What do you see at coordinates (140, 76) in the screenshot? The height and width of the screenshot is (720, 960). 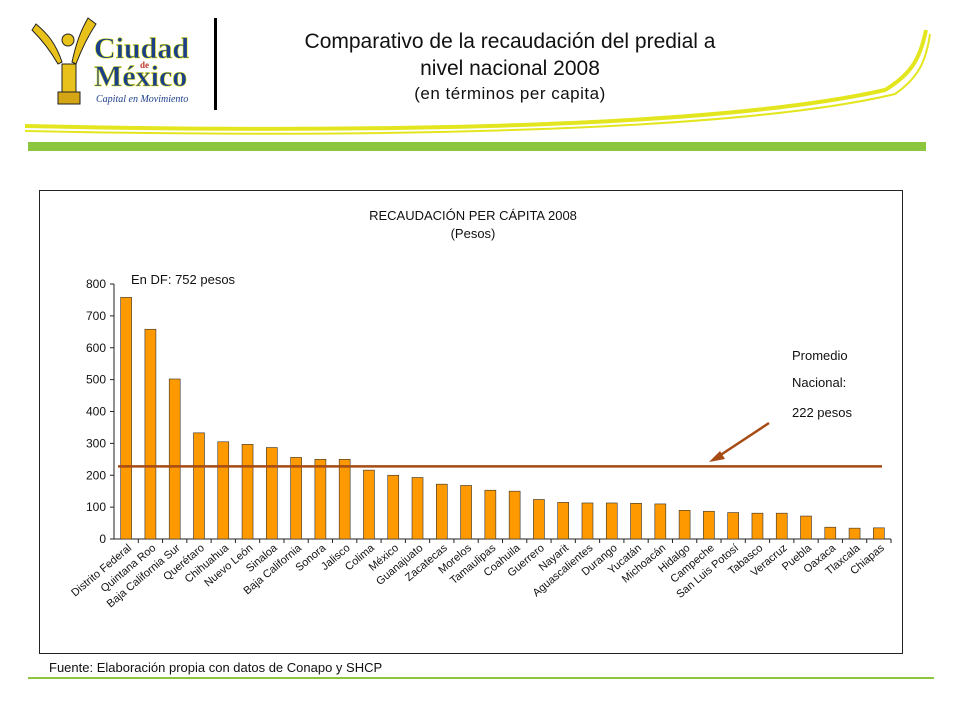 I see `logo-name-line2: México` at bounding box center [140, 76].